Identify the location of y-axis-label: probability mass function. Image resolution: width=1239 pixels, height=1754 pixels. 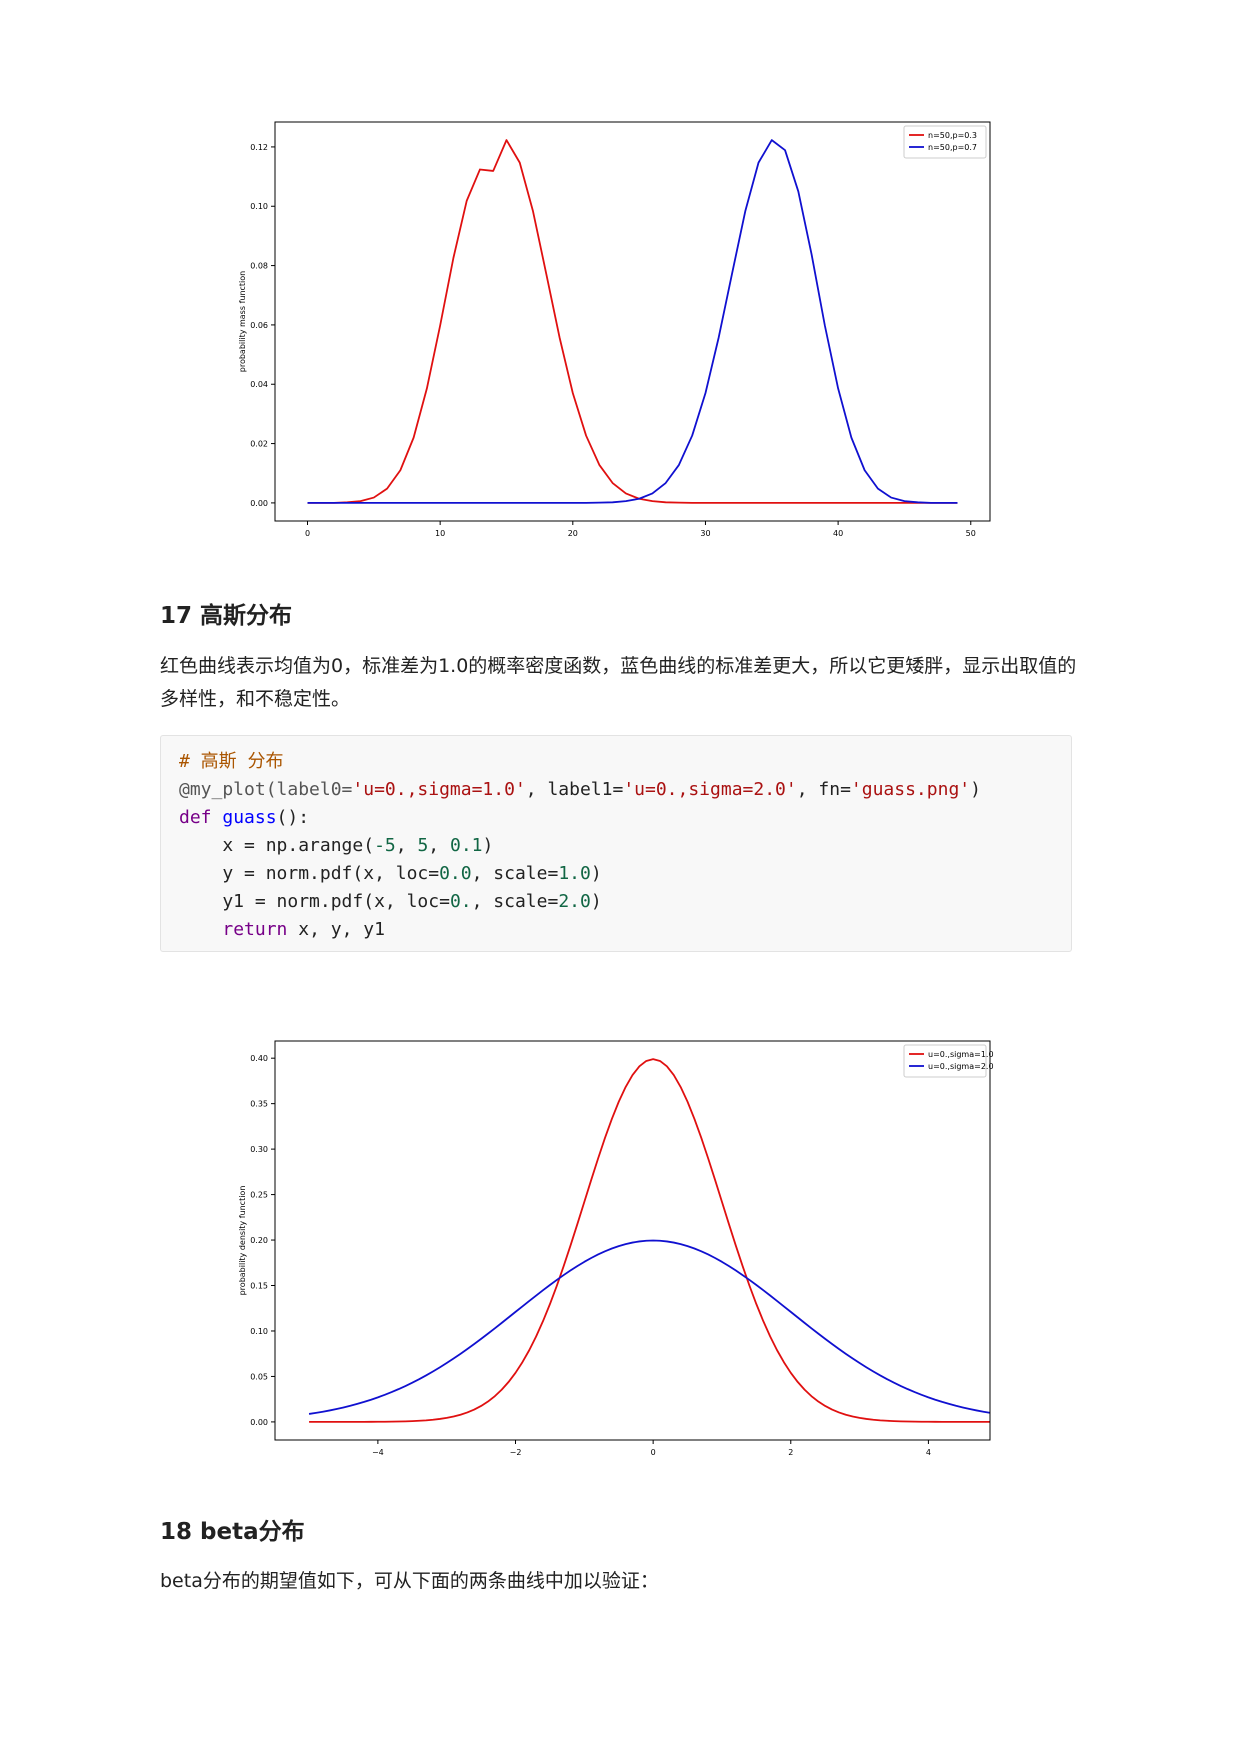
(242, 321).